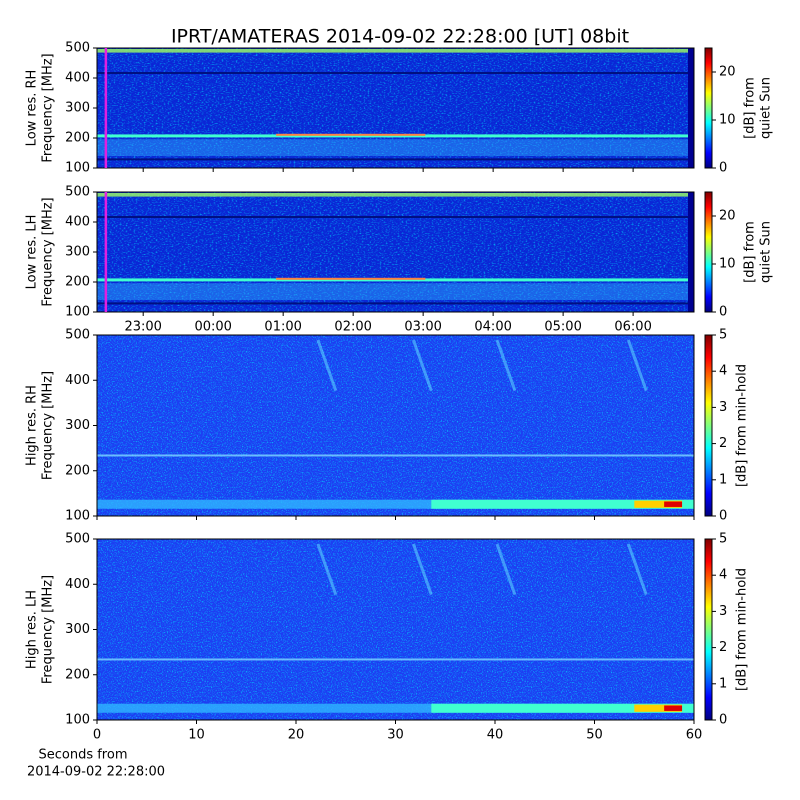  Describe the element at coordinates (97, 735) in the screenshot. I see `x-tick-label: 0` at that location.